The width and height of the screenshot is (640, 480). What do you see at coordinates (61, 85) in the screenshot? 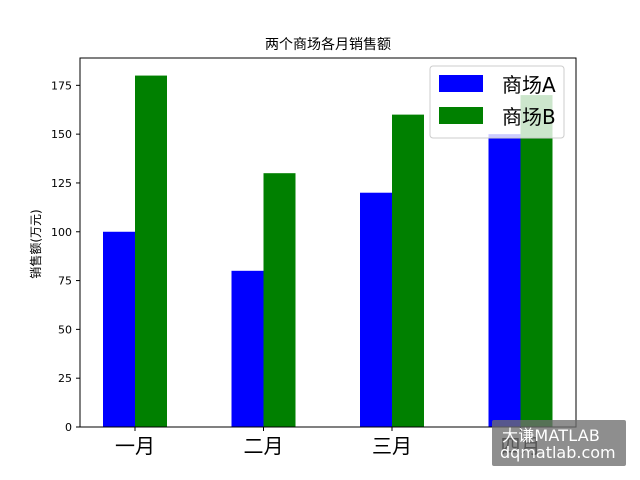
I see `y-tick-label: 175` at bounding box center [61, 85].